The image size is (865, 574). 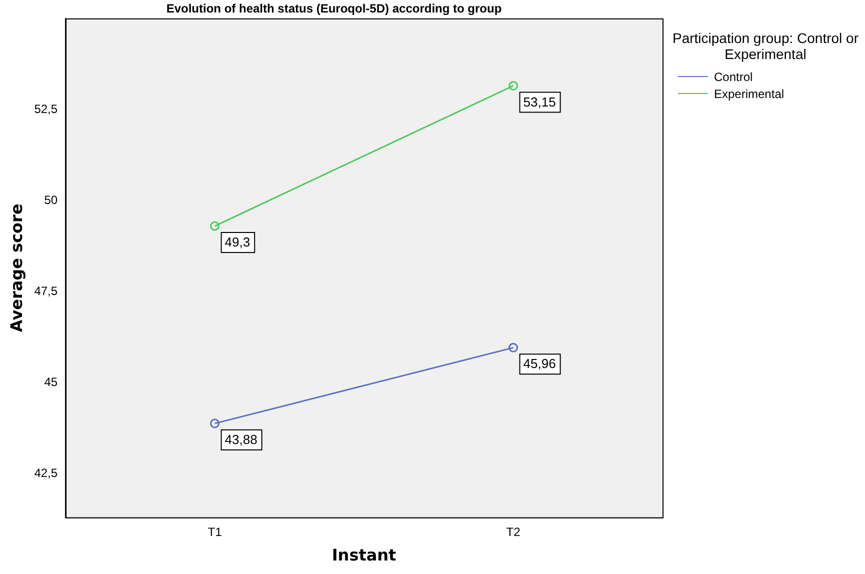 What do you see at coordinates (46, 473) in the screenshot?
I see `y-tick-label: 42,5` at bounding box center [46, 473].